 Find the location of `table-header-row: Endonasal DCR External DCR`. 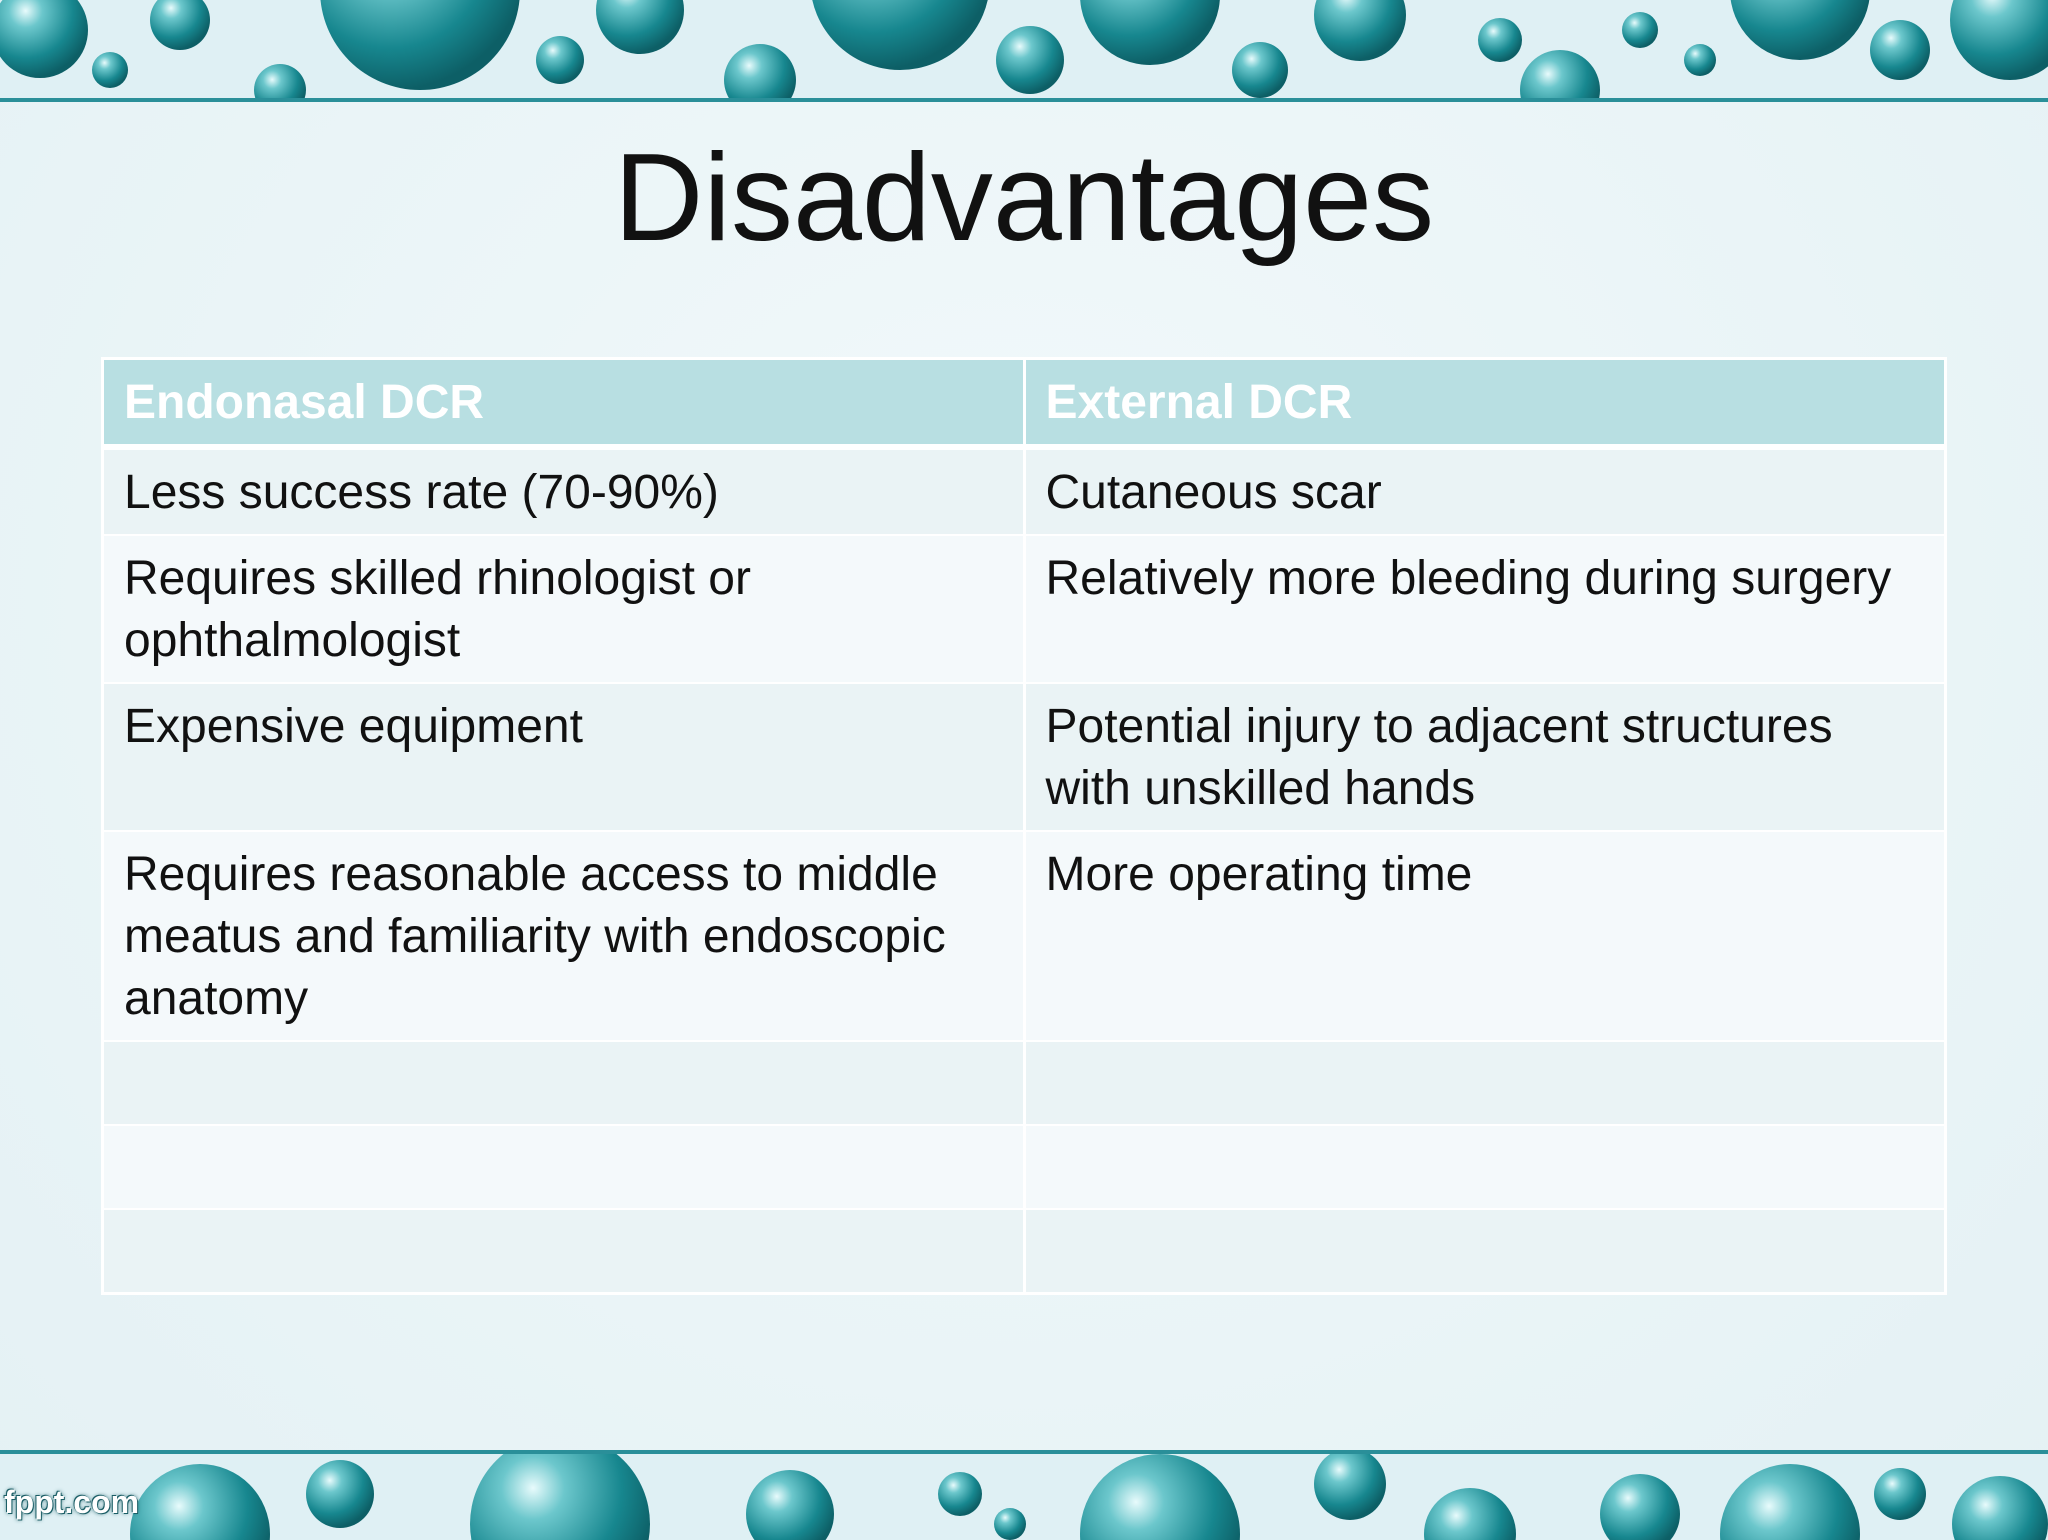

table-header-row: Endonasal DCR External DCR is located at coordinates (1024, 404).